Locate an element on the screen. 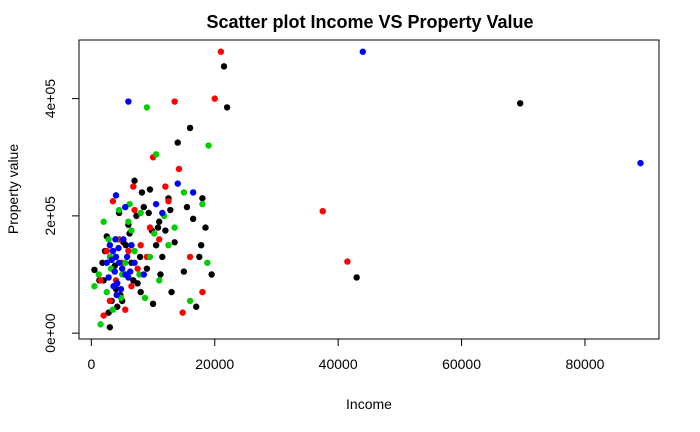  chart-title: Scatter plot Income VS Property Value is located at coordinates (369, 22).